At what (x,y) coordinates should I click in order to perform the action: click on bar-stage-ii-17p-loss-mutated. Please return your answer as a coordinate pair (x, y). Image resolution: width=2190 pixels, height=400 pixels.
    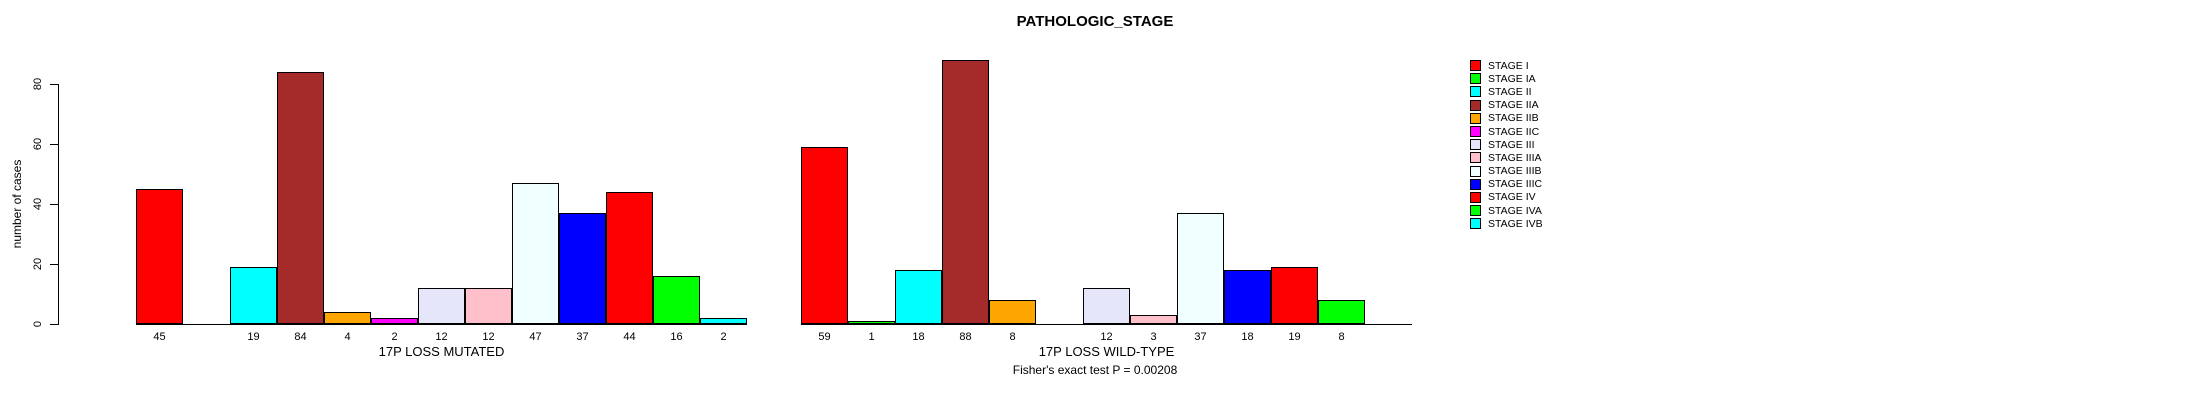
    Looking at the image, I should click on (253, 295).